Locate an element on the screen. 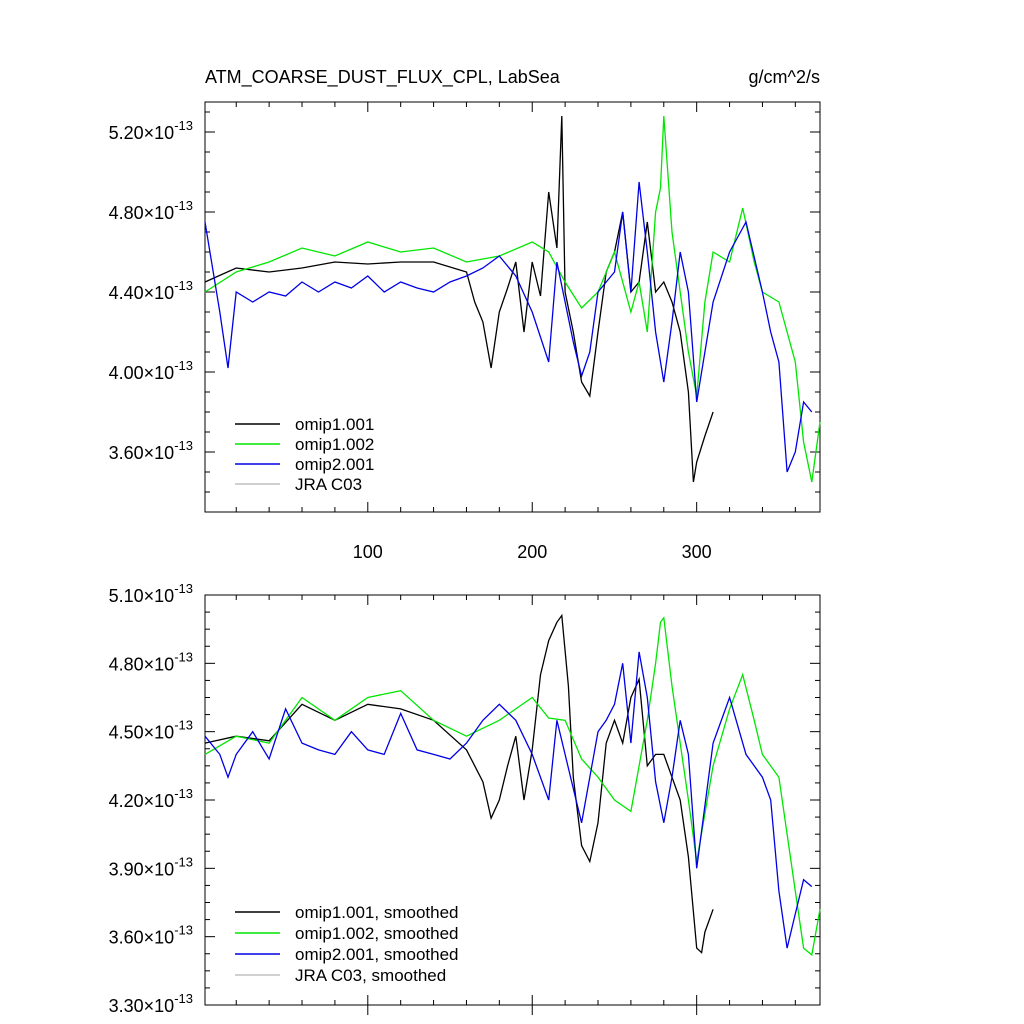  legend-label: omip1.002 is located at coordinates (334, 444).